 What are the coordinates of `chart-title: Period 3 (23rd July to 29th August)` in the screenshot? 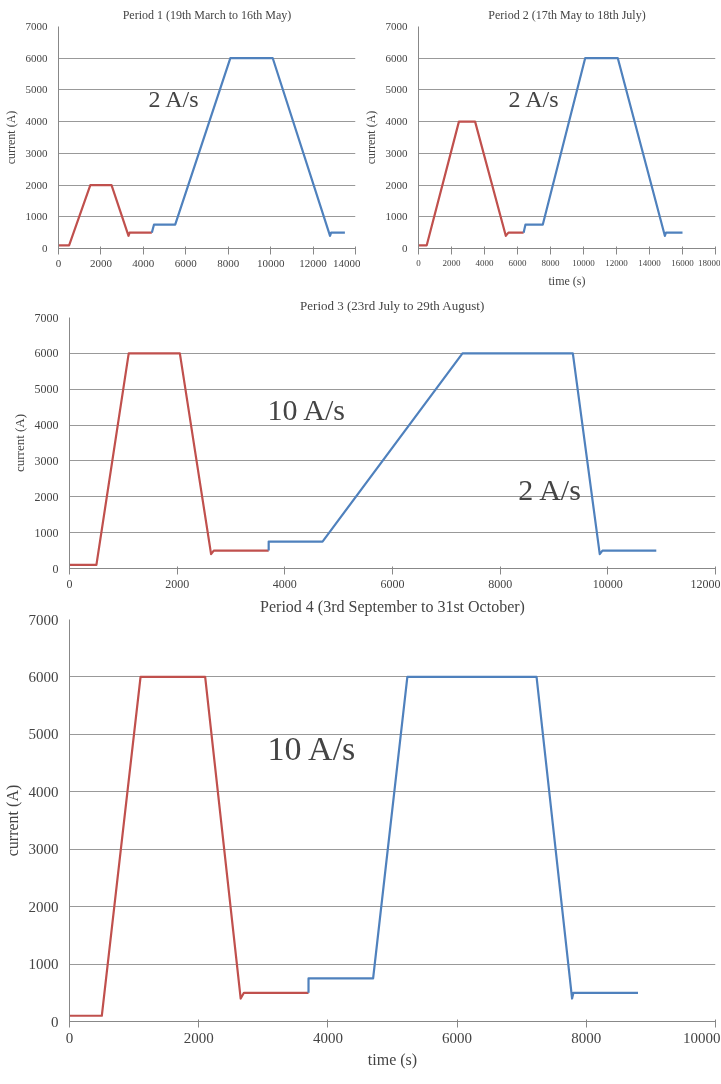 It's located at (392, 305).